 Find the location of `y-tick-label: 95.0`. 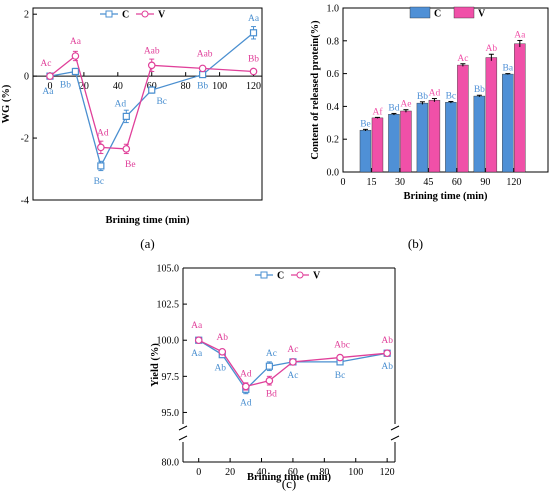

y-tick-label: 95.0 is located at coordinates (171, 413).